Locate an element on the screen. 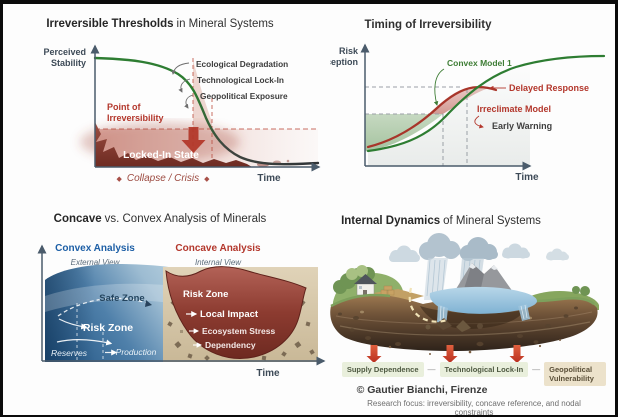 This screenshot has height=417, width=618. concave-pit-shape is located at coordinates (236, 312).